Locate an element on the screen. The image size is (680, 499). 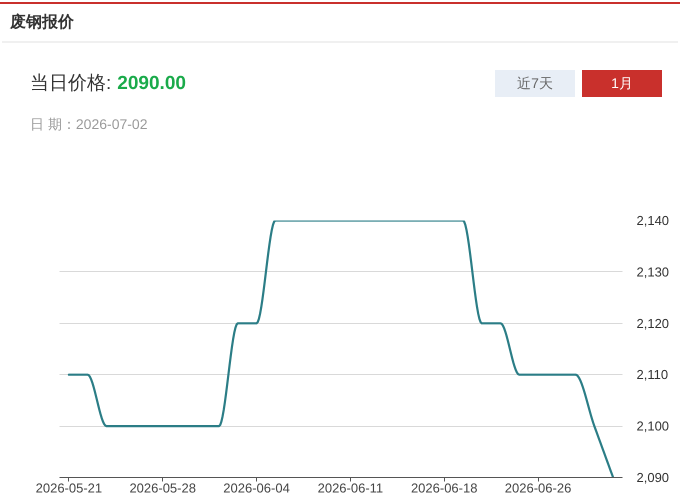
x-tick-label: 2026-06-18 is located at coordinates (444, 488).